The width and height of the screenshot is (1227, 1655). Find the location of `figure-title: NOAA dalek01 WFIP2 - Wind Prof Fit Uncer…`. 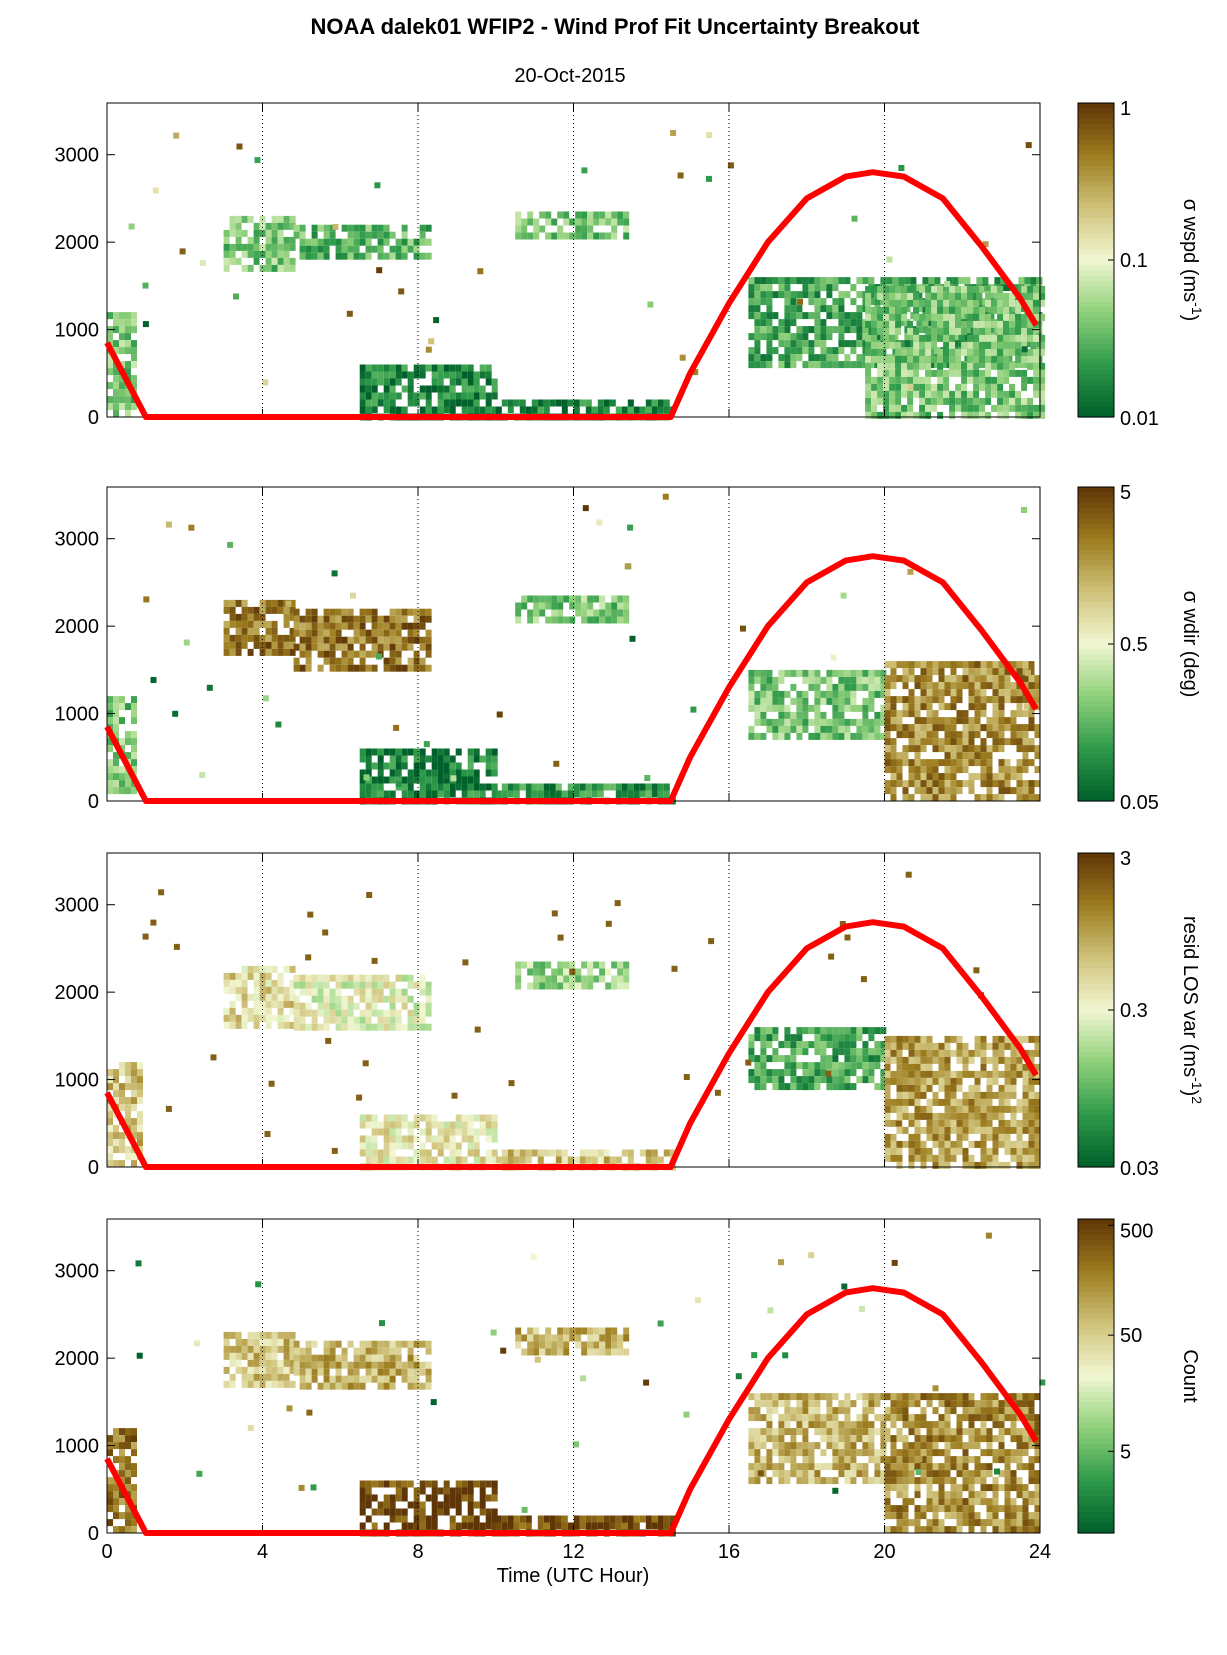

figure-title: NOAA dalek01 WFIP2 - Wind Prof Fit Uncer… is located at coordinates (616, 26).